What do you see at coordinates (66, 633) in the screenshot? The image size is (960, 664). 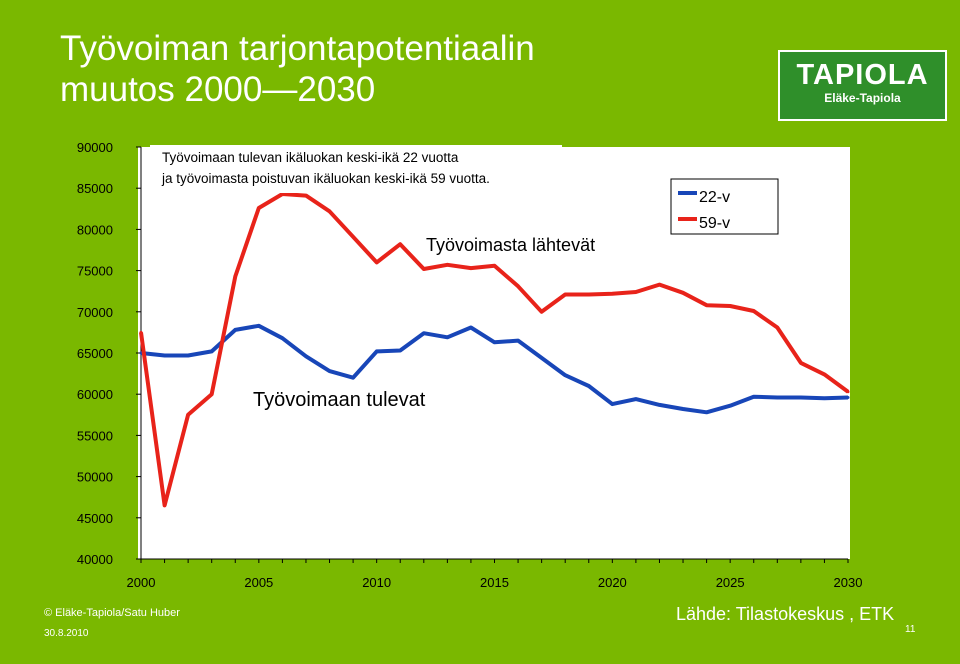 I see `footer-date: 30.8.2010` at bounding box center [66, 633].